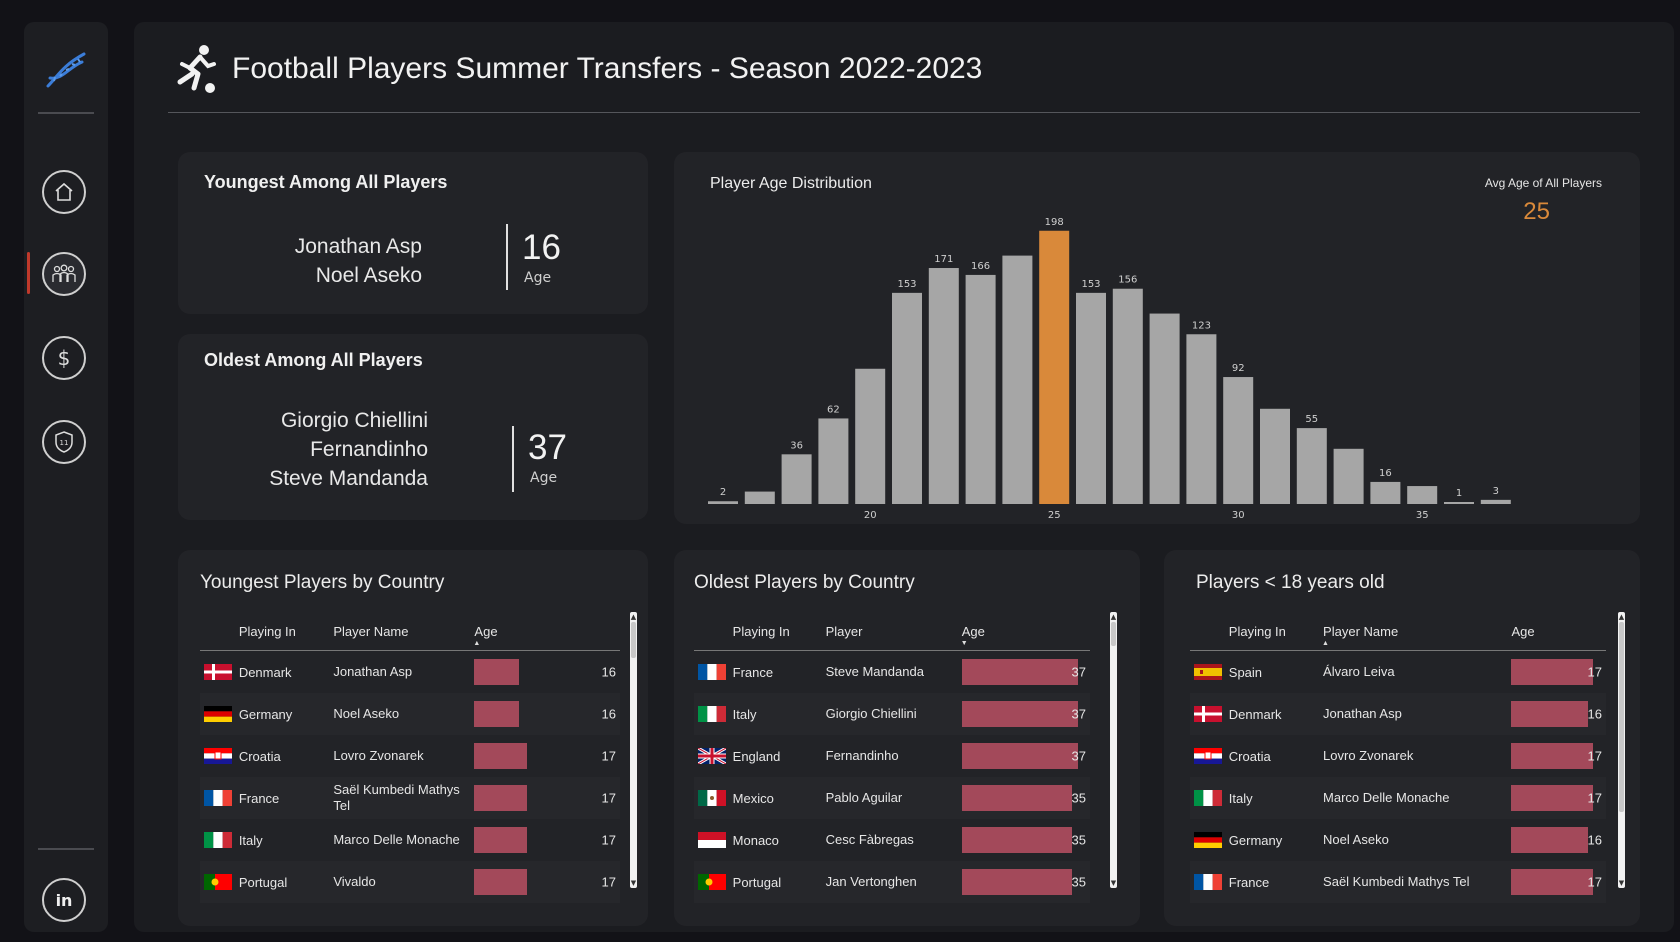  Describe the element at coordinates (322, 582) in the screenshot. I see `youngest-by-country-title: Youngest Players by Country` at that location.